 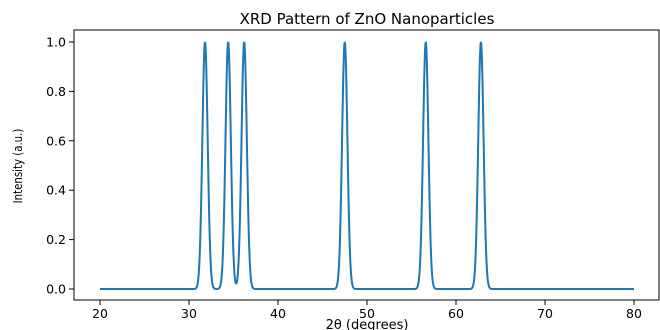 I want to click on x-axis-ticks: 20 30 40 50 60 70 80, so click(x=367, y=310).